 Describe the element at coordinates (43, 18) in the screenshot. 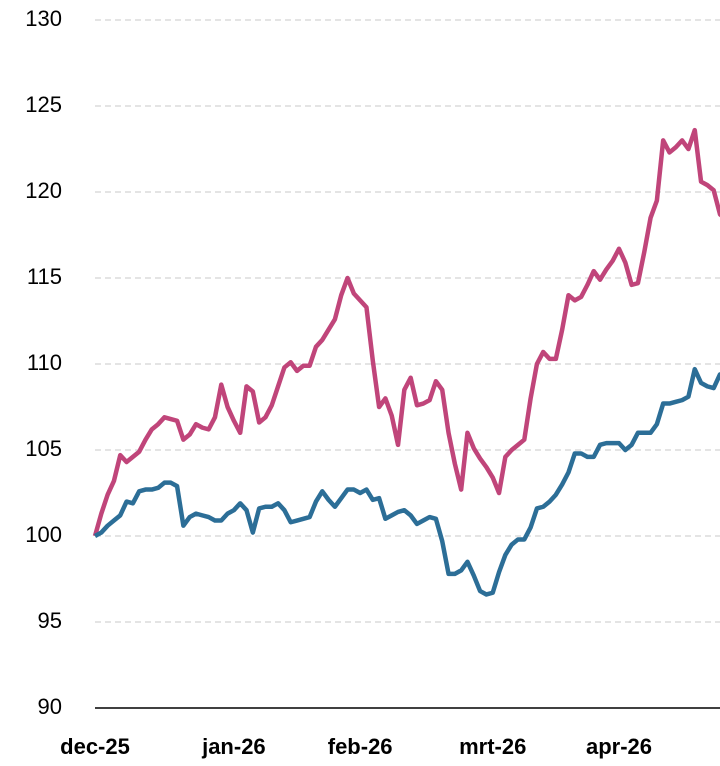

I see `y-tick-label: 130` at that location.